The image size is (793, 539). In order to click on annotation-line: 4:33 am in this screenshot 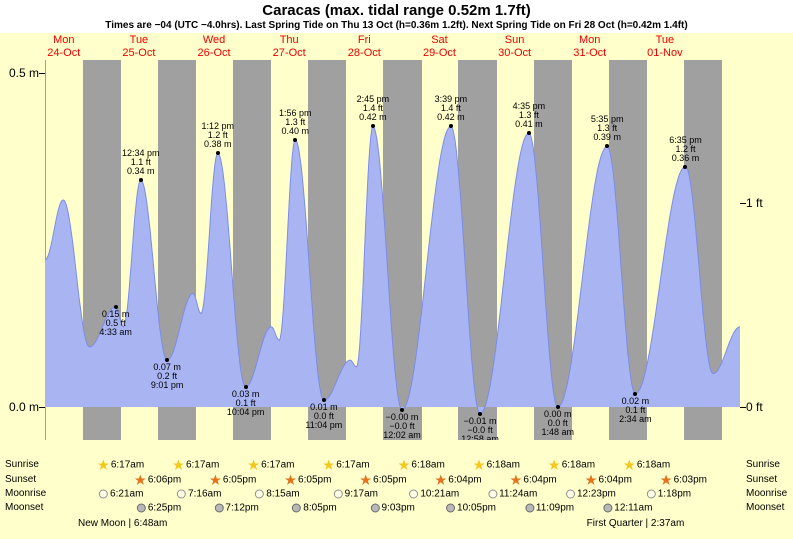, I will do `click(115, 331)`.